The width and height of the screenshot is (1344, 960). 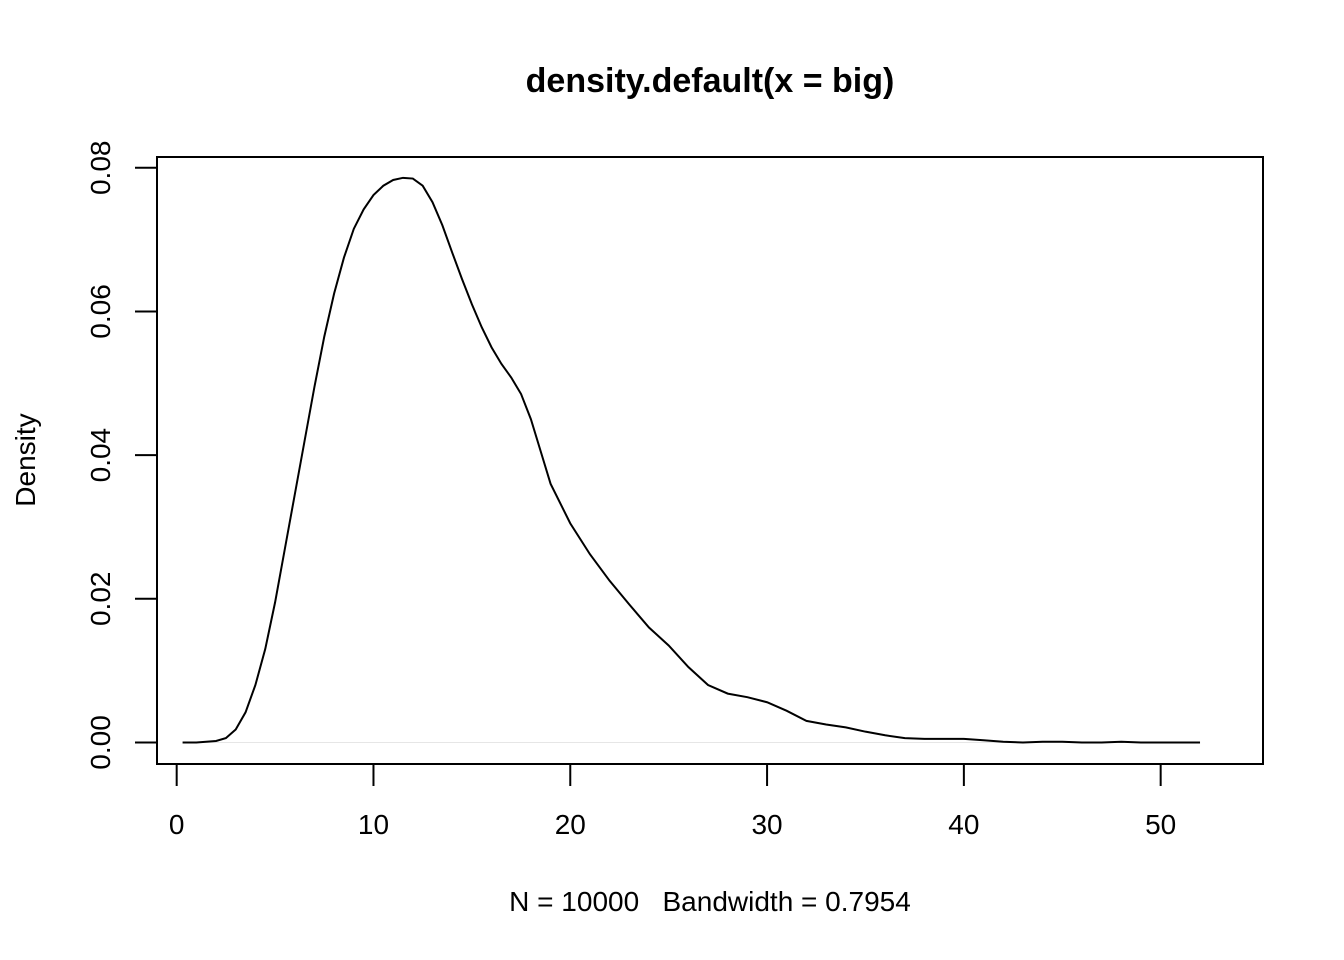 I want to click on x-tick-label: 40, so click(x=963, y=824).